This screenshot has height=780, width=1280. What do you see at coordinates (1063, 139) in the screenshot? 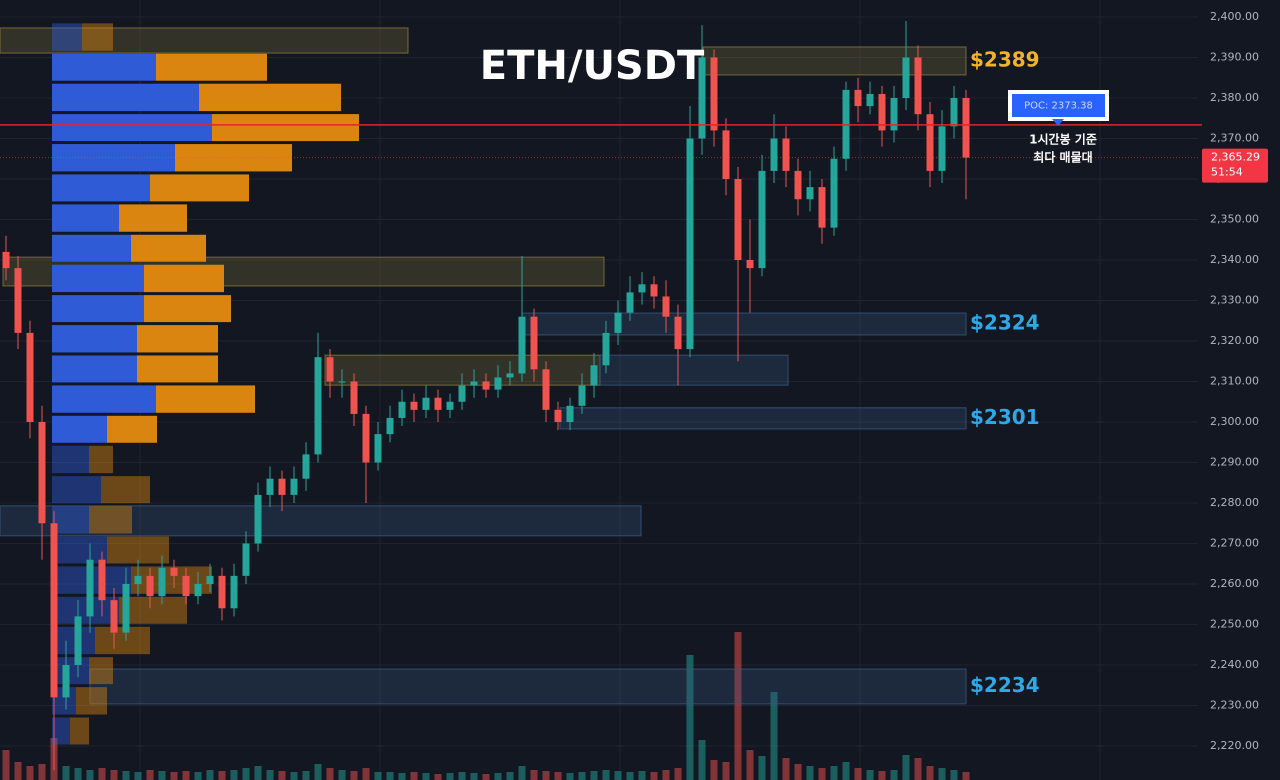
I see `poc-note: 1시간봉 기준` at bounding box center [1063, 139].